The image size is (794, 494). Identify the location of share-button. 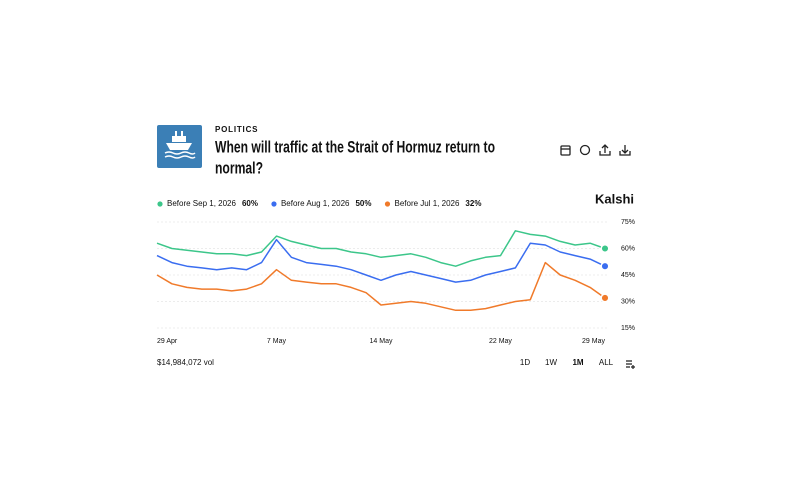
(605, 150).